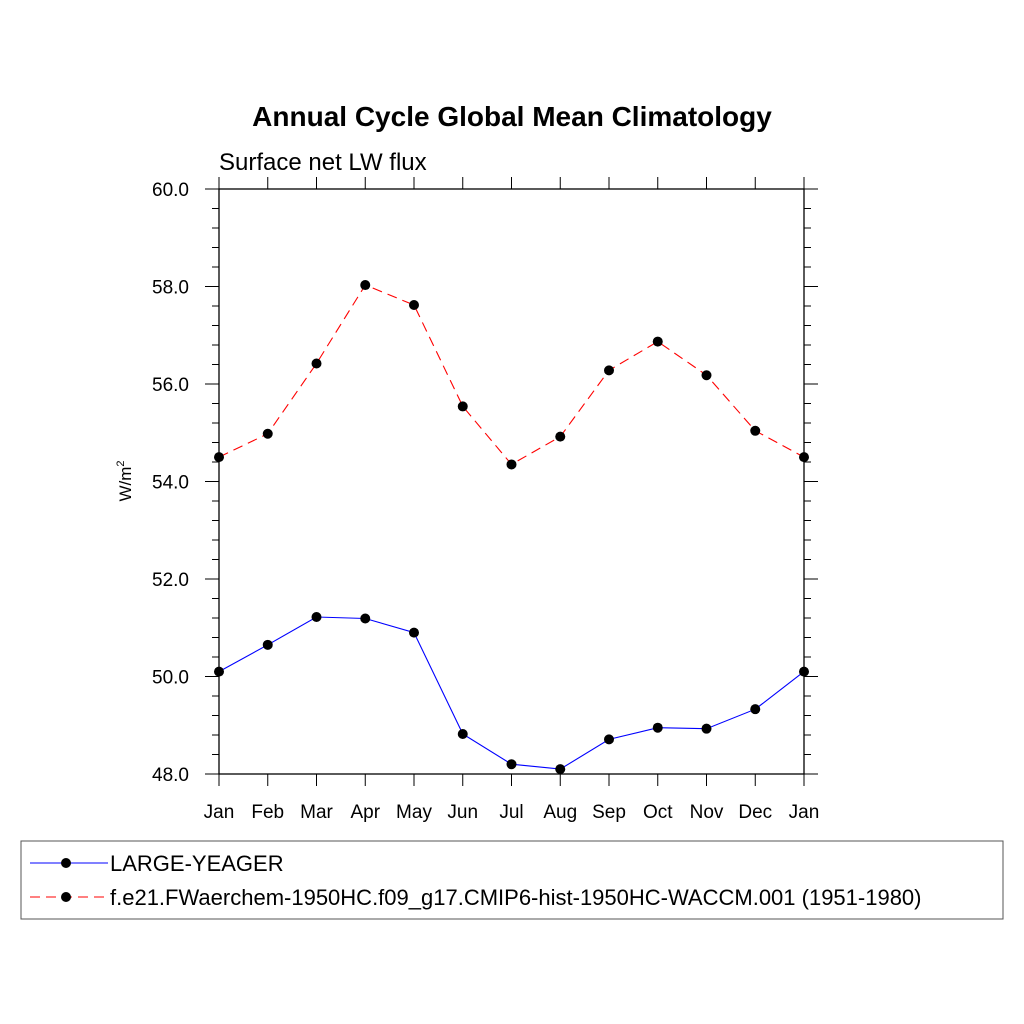  I want to click on x-tick-label: Aug, so click(560, 812).